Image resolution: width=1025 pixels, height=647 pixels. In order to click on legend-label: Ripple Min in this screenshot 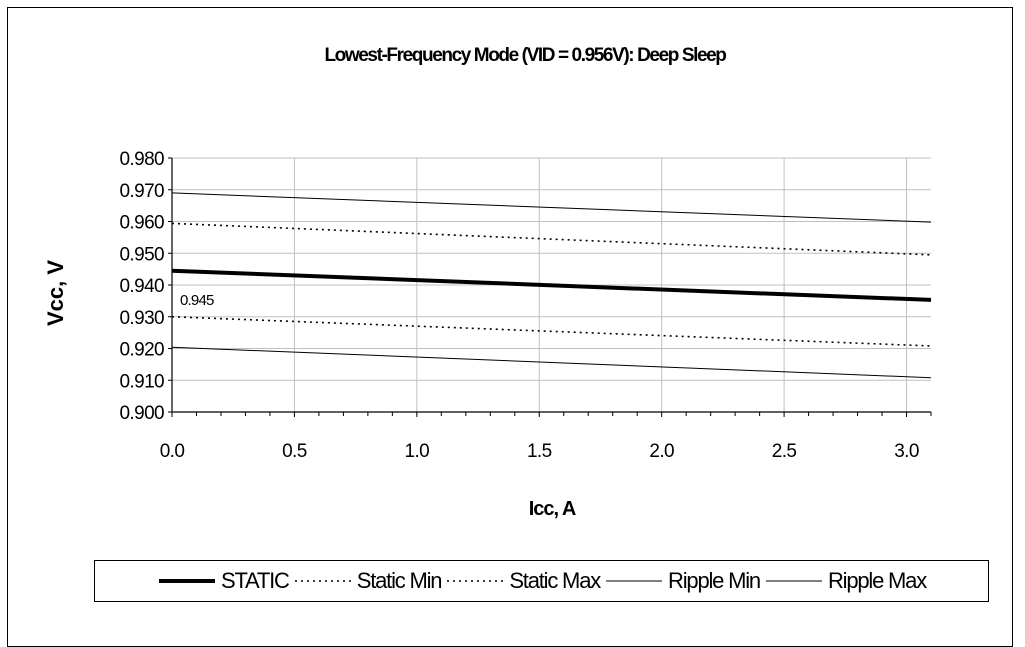, I will do `click(714, 580)`.